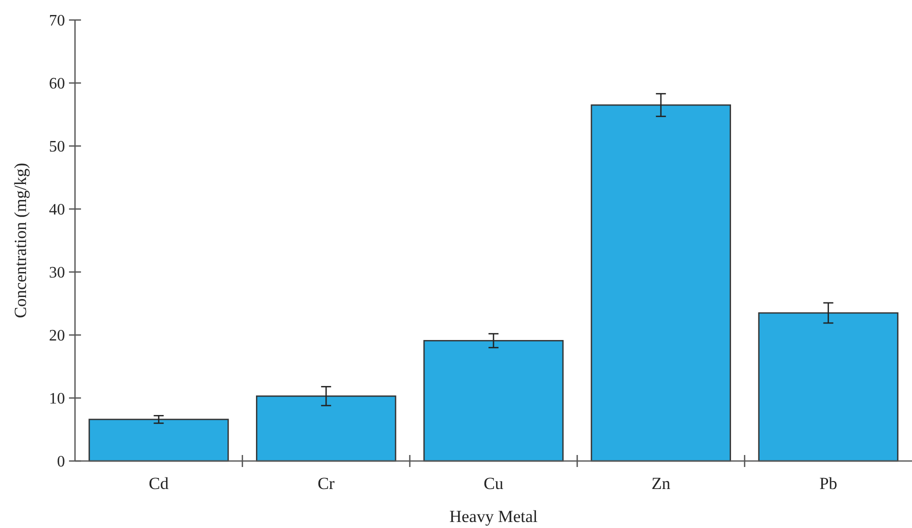 This screenshot has width=912, height=528. Describe the element at coordinates (57, 210) in the screenshot. I see `y-tick-label: 40` at that location.